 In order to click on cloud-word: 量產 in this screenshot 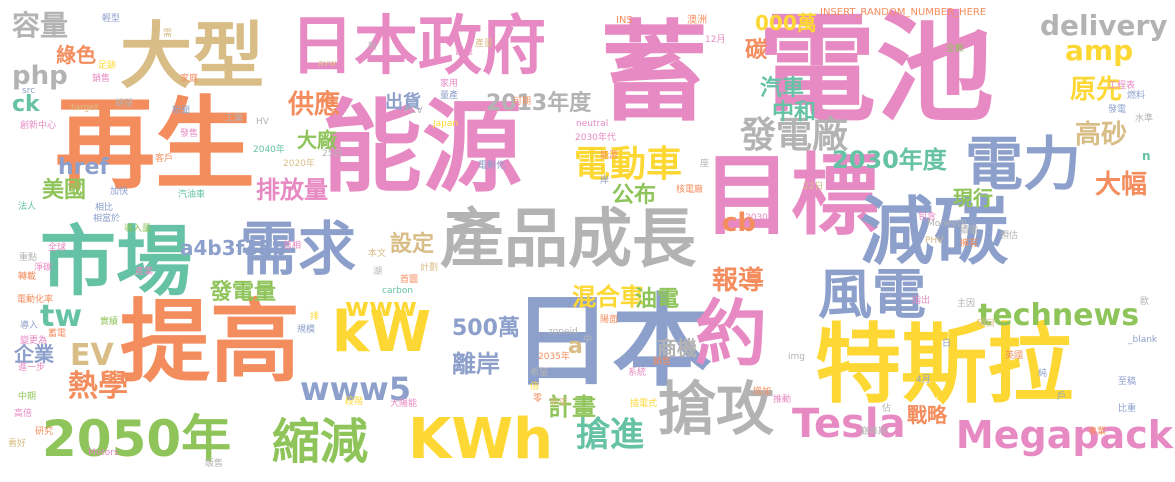, I will do `click(449, 96)`.